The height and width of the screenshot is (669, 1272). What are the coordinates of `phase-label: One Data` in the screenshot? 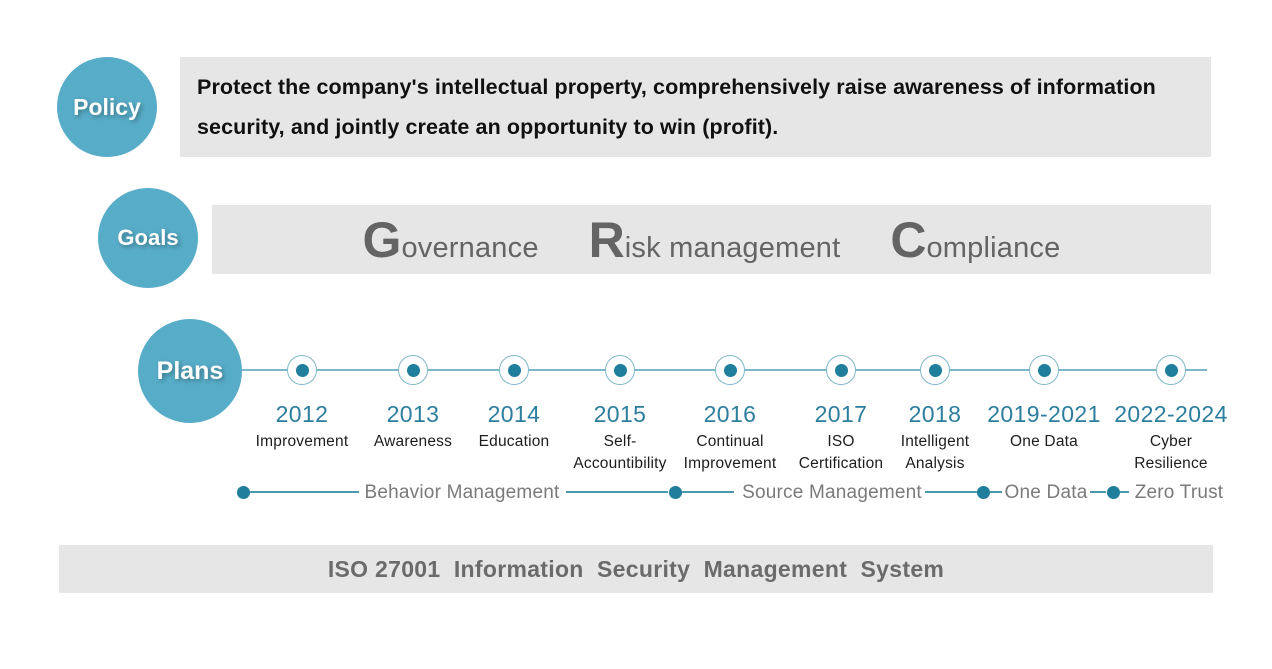 It's located at (1046, 492).